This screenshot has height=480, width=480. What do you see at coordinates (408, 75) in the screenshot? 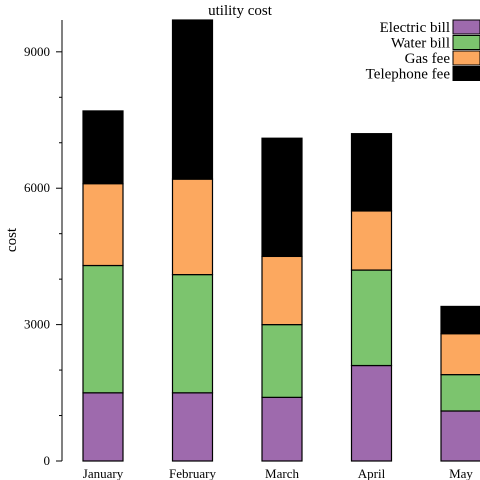
I see `legend-label: Telephone fee` at bounding box center [408, 75].